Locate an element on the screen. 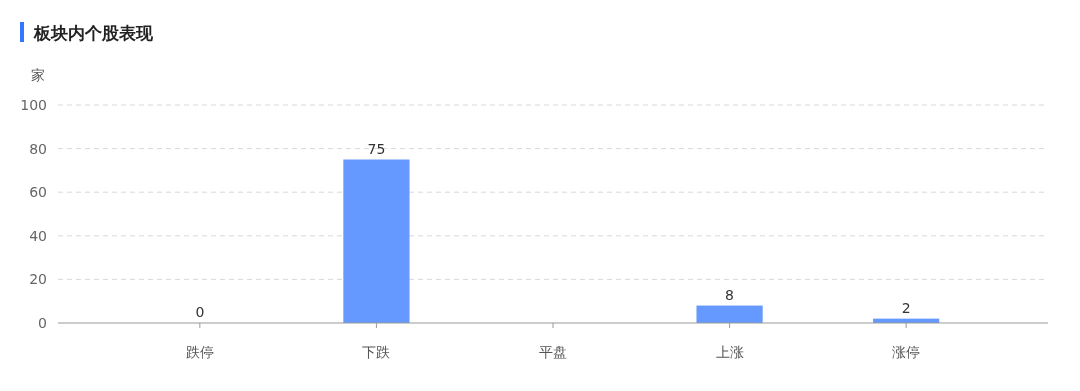 The image size is (1080, 391). x-tick-label: 平盘 is located at coordinates (553, 352).